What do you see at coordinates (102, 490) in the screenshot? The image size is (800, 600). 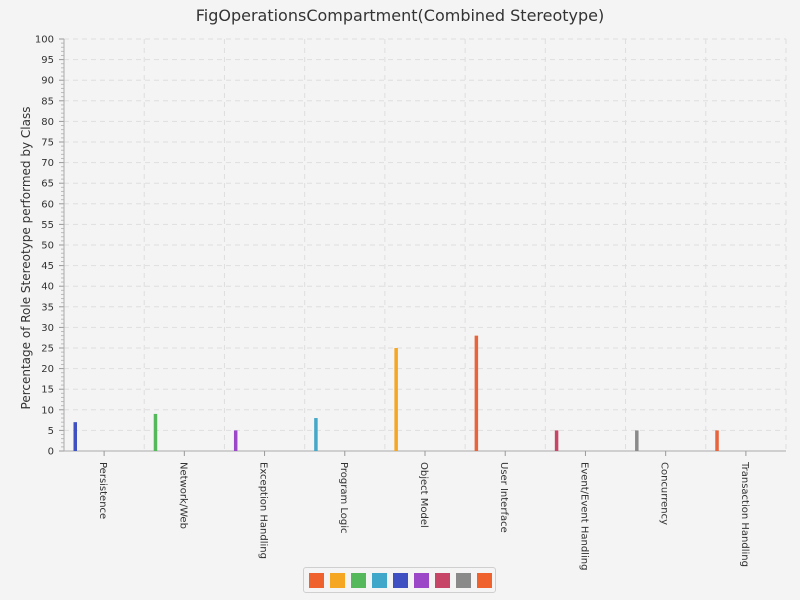 I see `x-tick-label: Persistence` at bounding box center [102, 490].